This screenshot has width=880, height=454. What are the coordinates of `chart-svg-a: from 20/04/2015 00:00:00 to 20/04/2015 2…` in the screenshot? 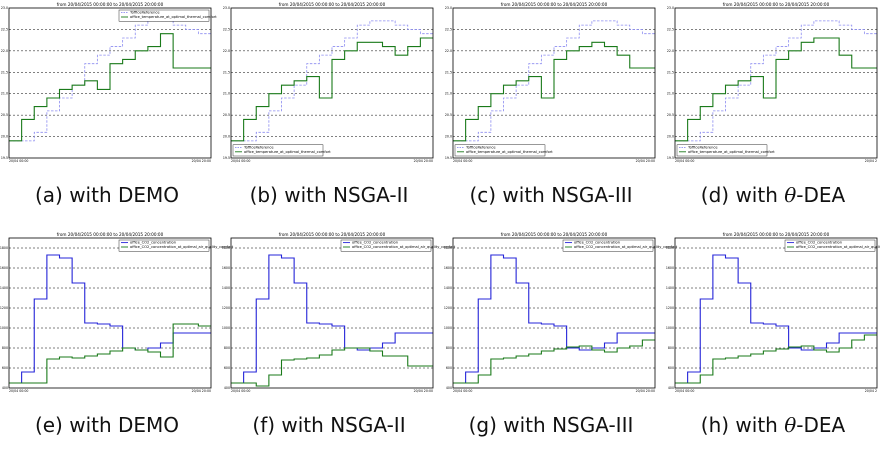 It's located at (109, 82).